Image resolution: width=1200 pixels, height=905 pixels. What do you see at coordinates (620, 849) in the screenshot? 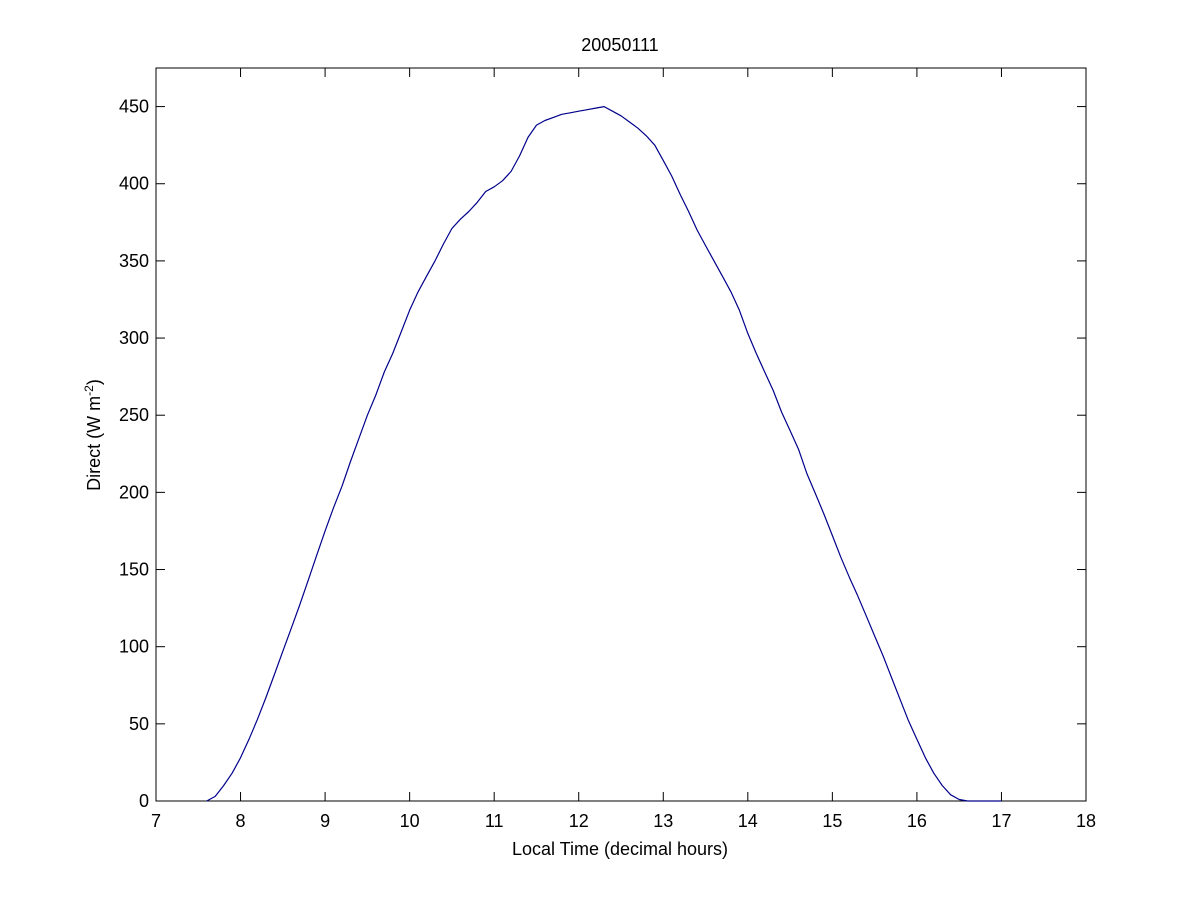
I see `x-axis-label: Local Time (decimal hours)` at bounding box center [620, 849].